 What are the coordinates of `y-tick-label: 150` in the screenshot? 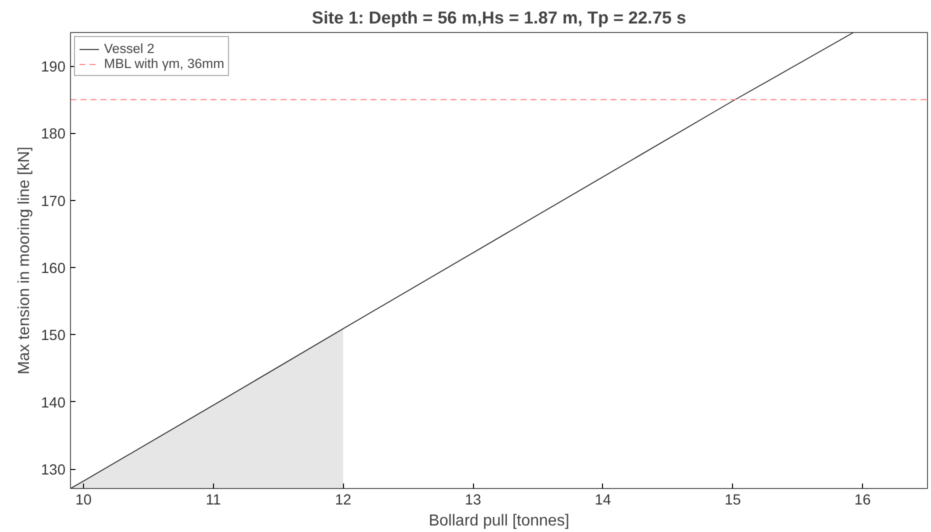 It's located at (53, 336).